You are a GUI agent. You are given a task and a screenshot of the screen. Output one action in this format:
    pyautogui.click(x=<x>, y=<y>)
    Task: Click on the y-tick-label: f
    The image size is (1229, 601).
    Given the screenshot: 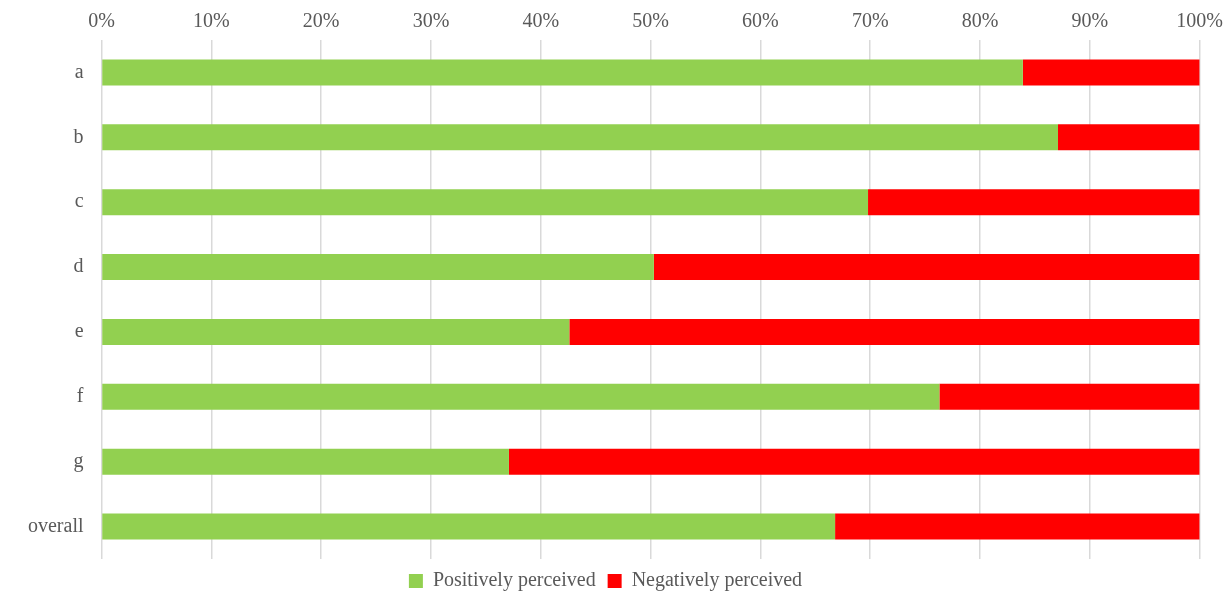 What is the action you would take?
    pyautogui.click(x=80, y=395)
    